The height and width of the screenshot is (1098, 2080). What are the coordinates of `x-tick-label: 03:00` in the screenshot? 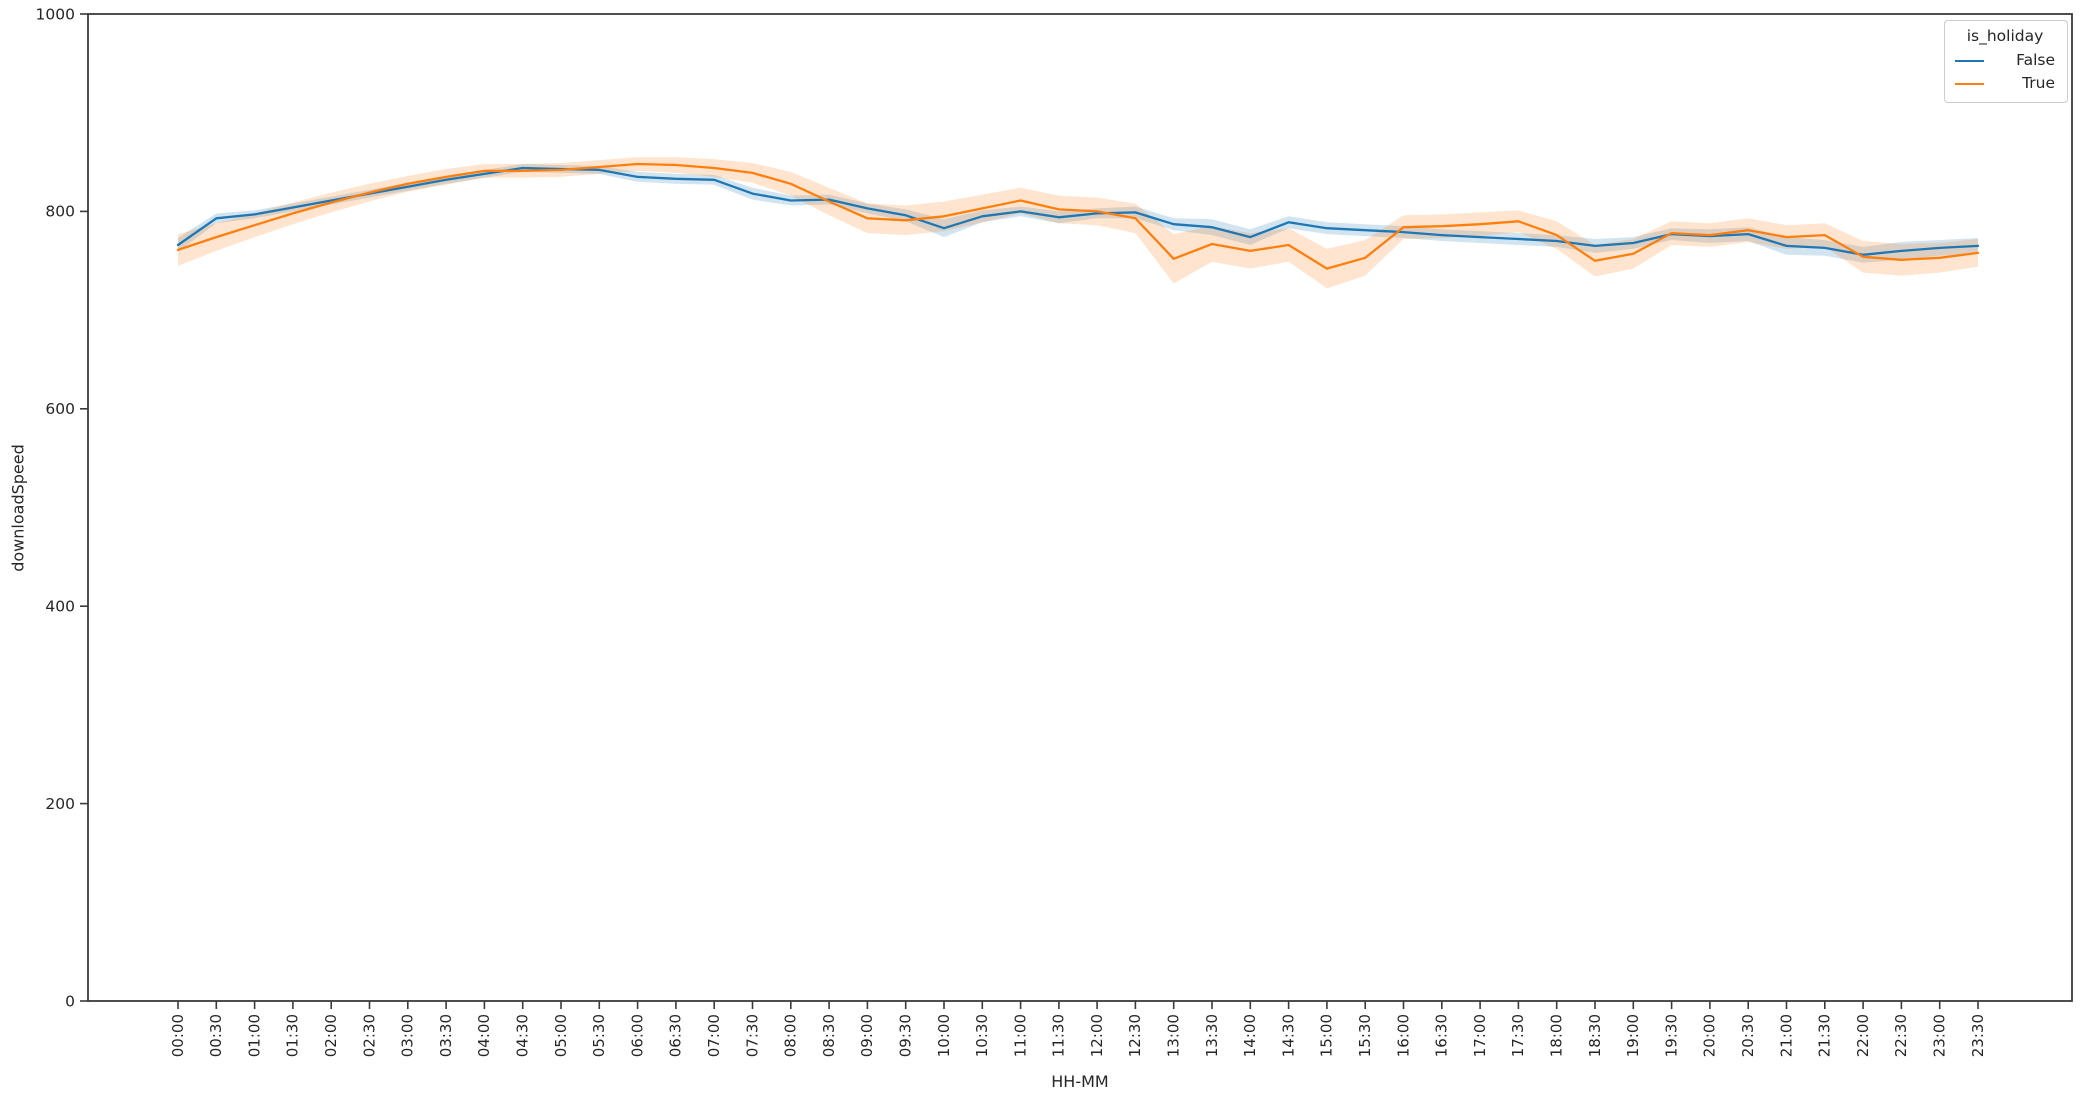 It's located at (408, 1035).